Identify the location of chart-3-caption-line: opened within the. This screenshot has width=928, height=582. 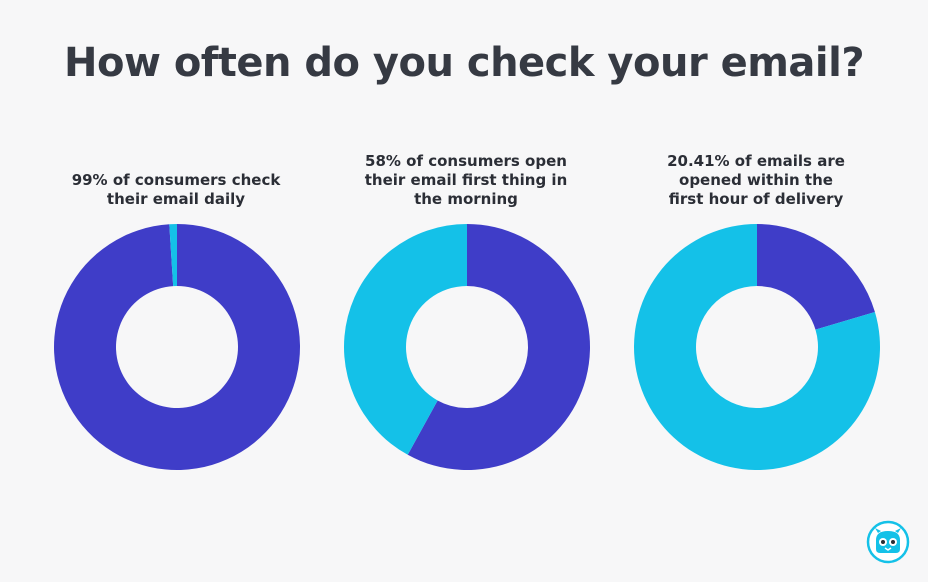
(756, 180).